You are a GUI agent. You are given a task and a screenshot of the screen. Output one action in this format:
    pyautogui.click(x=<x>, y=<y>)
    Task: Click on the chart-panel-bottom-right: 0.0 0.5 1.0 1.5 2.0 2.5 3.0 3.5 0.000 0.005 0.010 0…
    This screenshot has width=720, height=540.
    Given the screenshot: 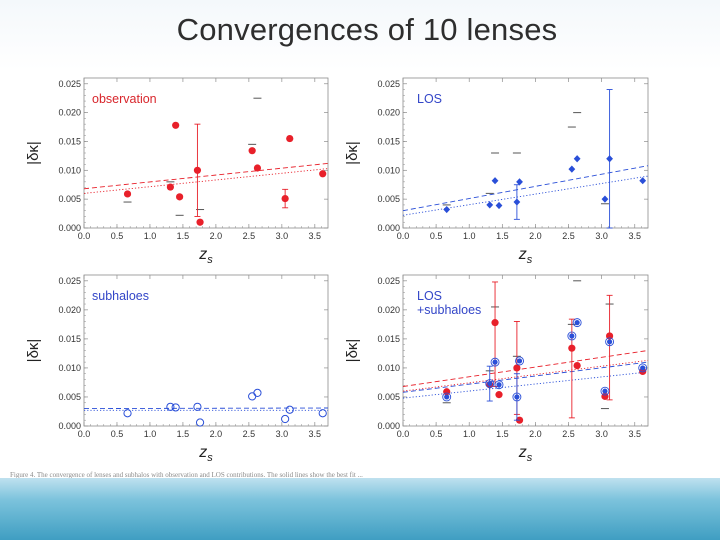 What is the action you would take?
    pyautogui.click(x=496, y=369)
    